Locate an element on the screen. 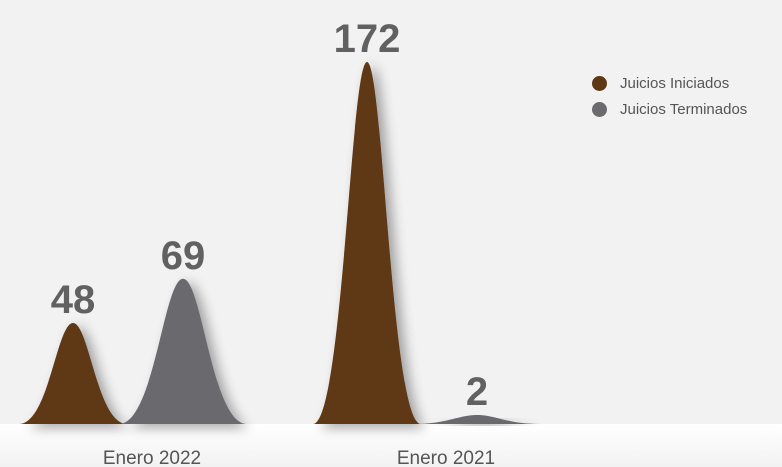  legend-label-terminados: Juicios Terminados is located at coordinates (684, 109).